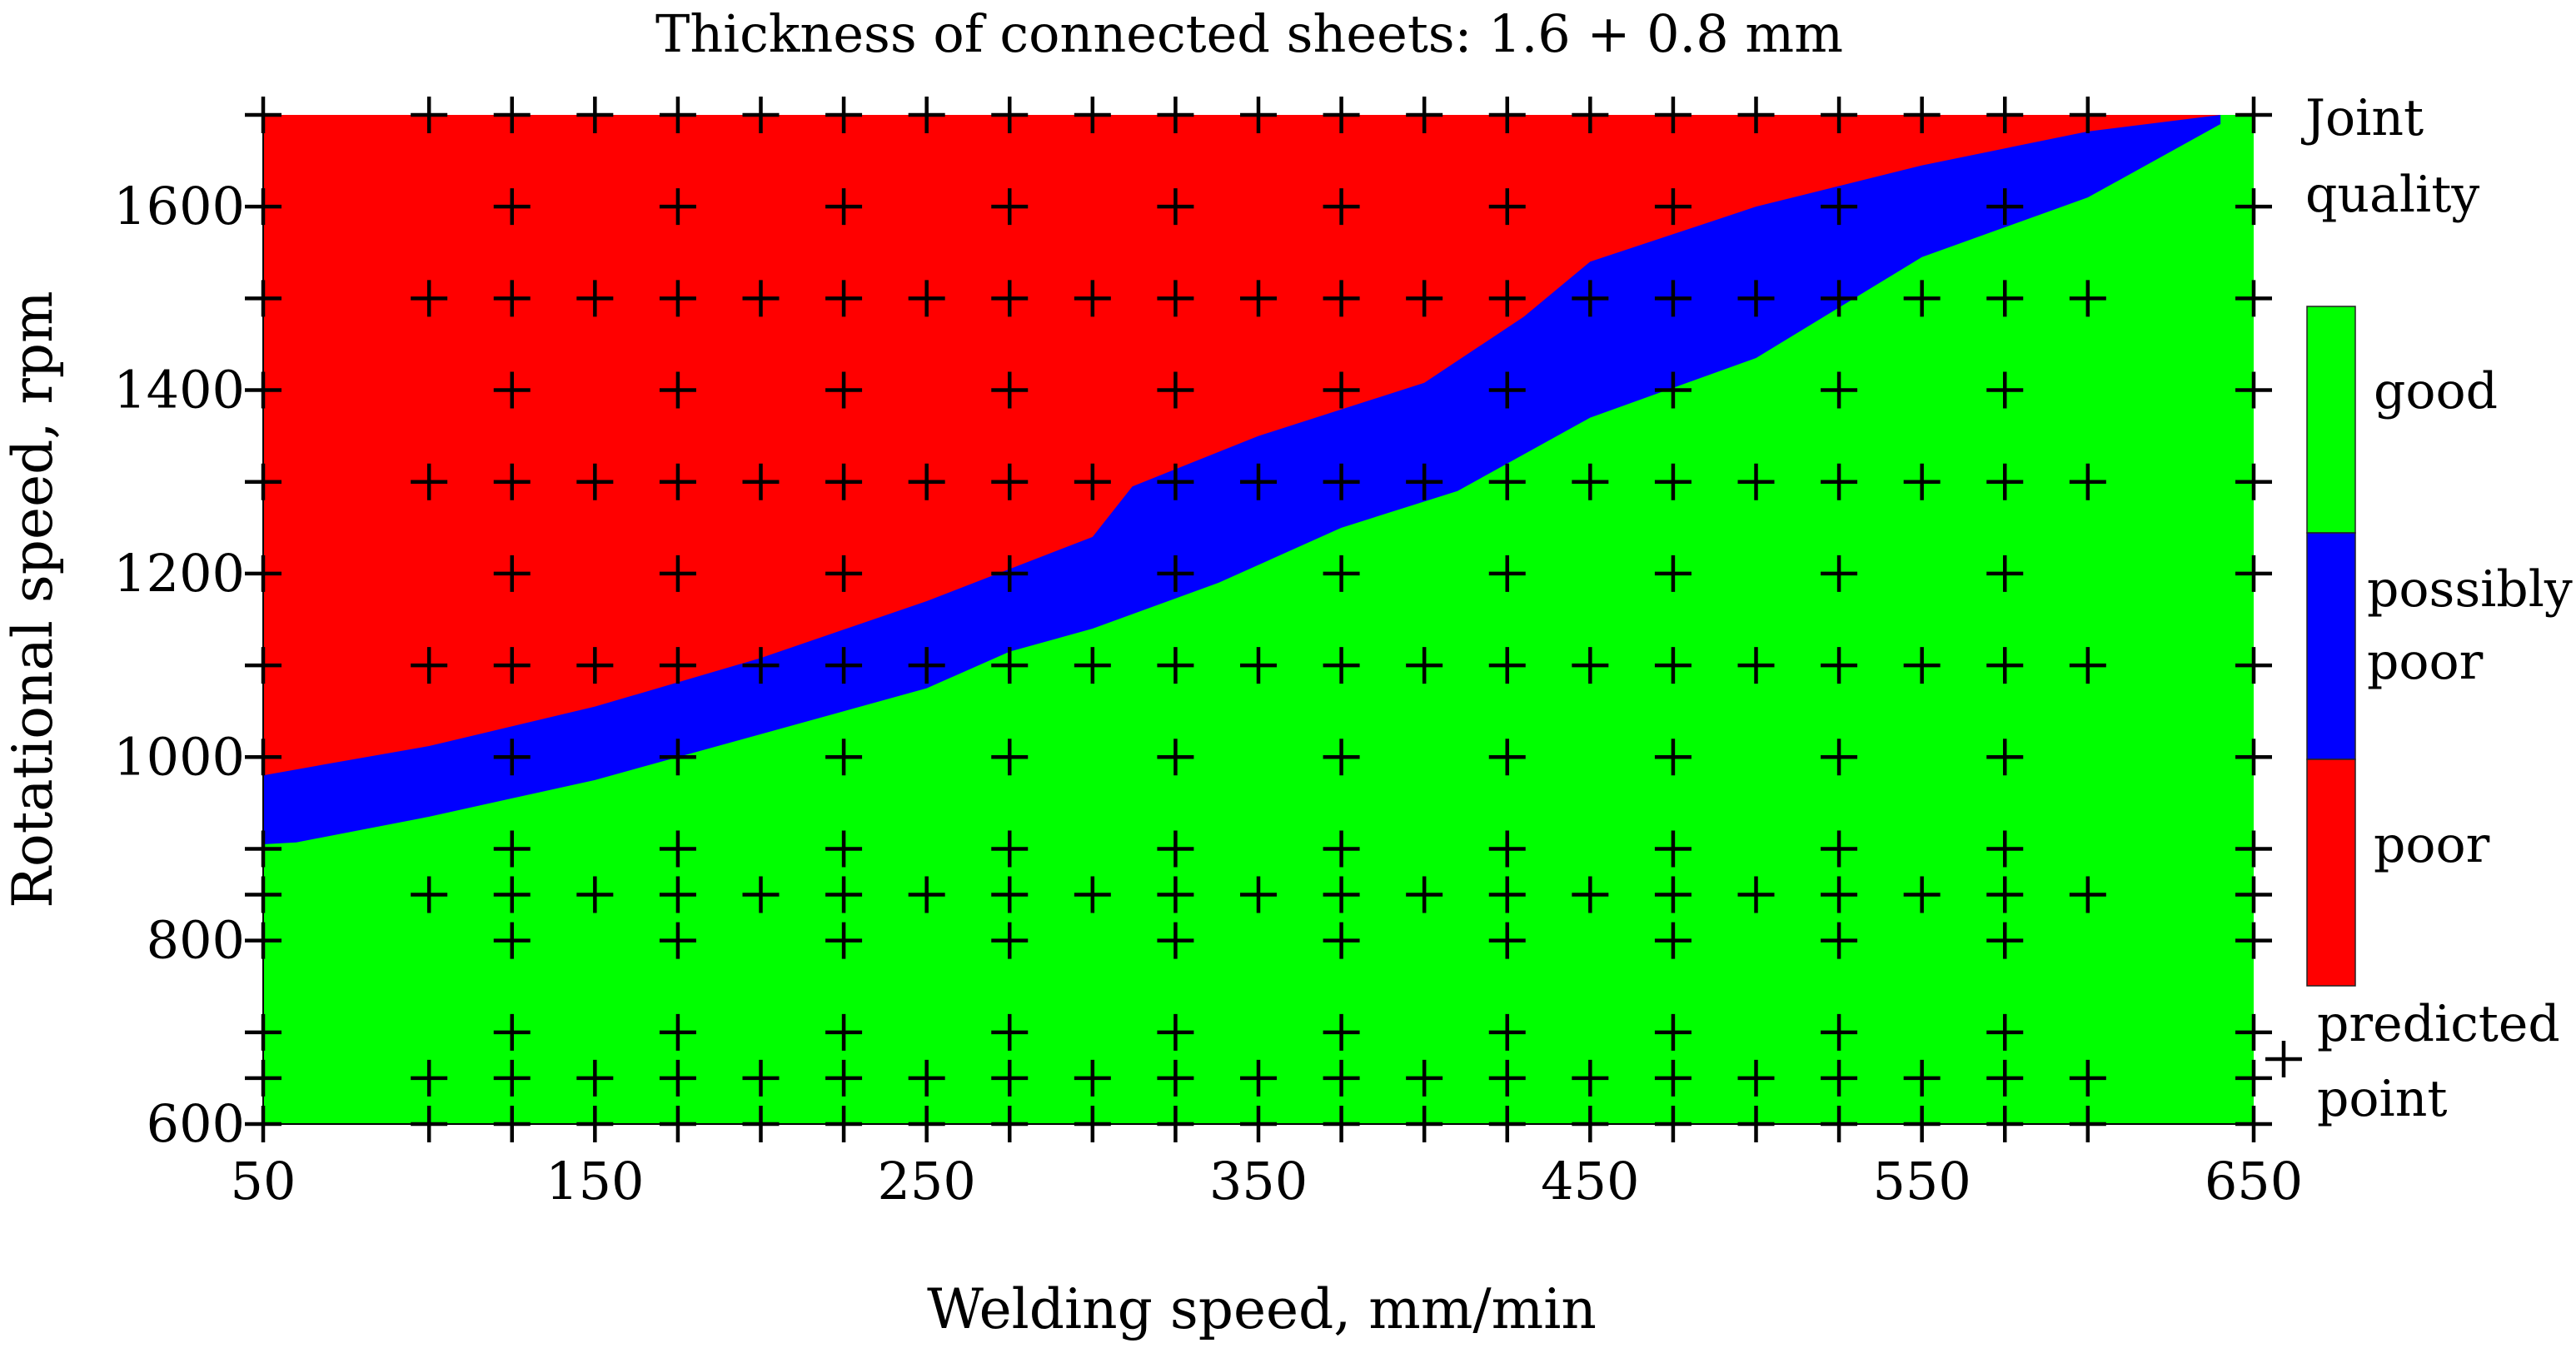 The image size is (2576, 1358). I want to click on x-tick-label: 250, so click(926, 1181).